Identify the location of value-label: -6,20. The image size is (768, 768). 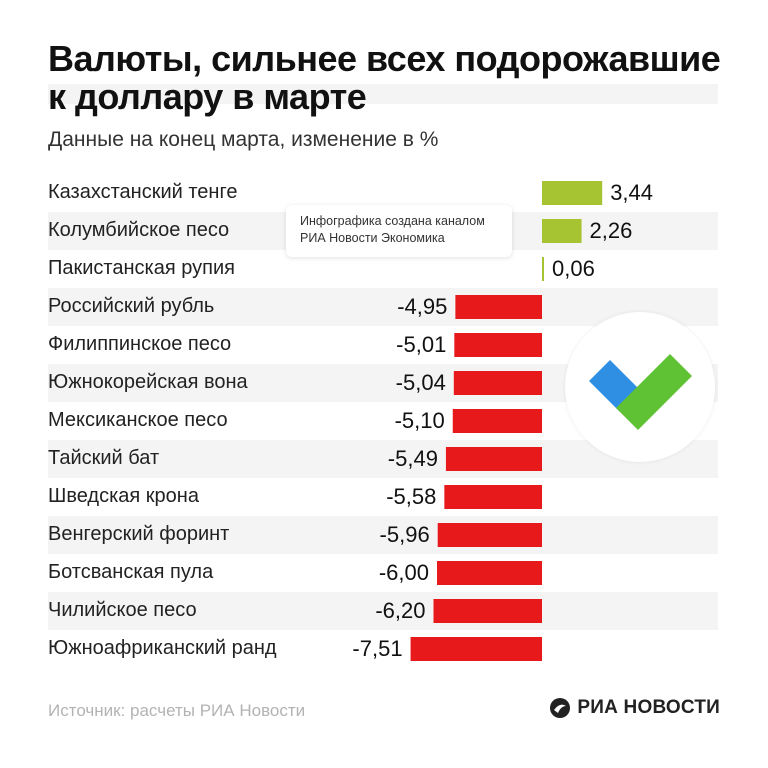
(400, 610).